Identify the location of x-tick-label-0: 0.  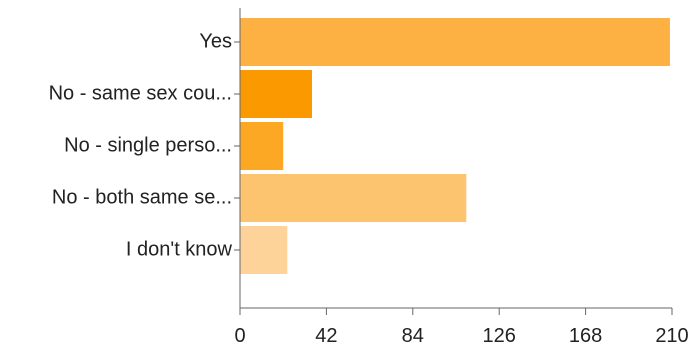
(239, 336).